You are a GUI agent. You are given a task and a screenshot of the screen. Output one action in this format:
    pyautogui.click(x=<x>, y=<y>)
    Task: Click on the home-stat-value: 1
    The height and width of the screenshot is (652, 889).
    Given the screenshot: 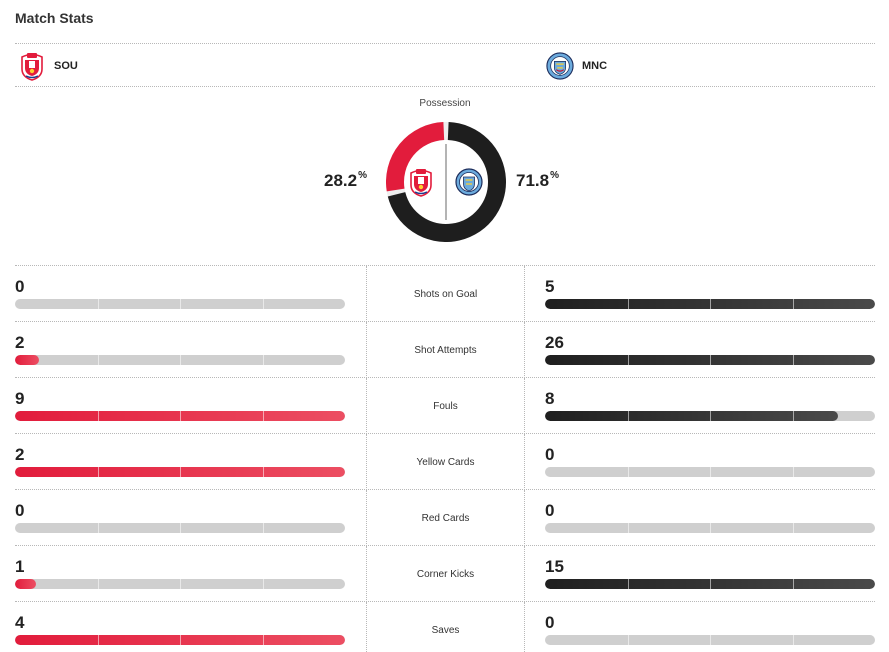 What is the action you would take?
    pyautogui.click(x=20, y=566)
    